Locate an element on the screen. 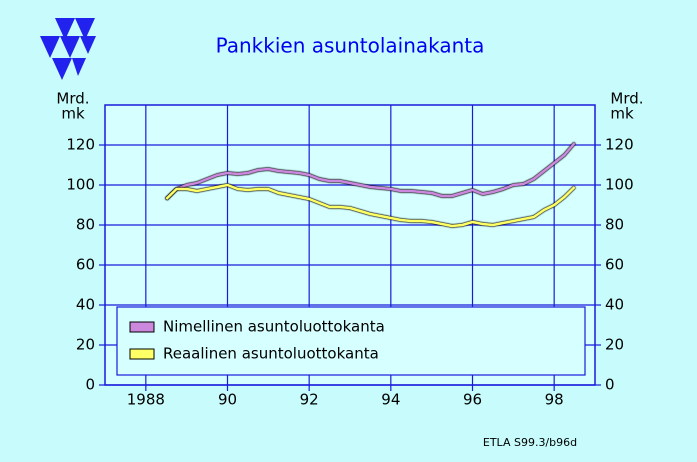 The width and height of the screenshot is (697, 462). y2-tick-label: 100 is located at coordinates (619, 185).